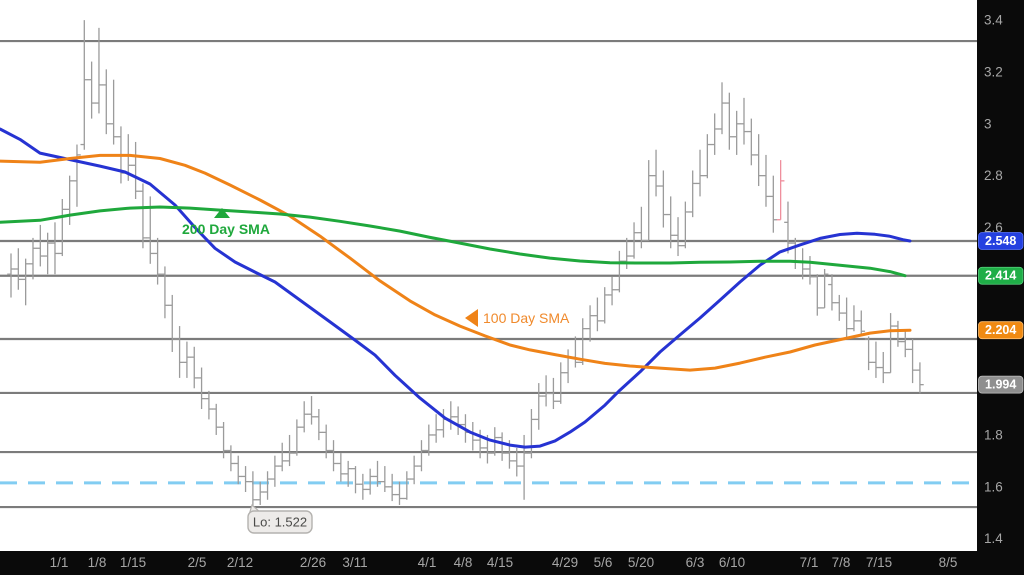 This screenshot has width=1024, height=575. I want to click on x-axis-label: 5/6, so click(603, 562).